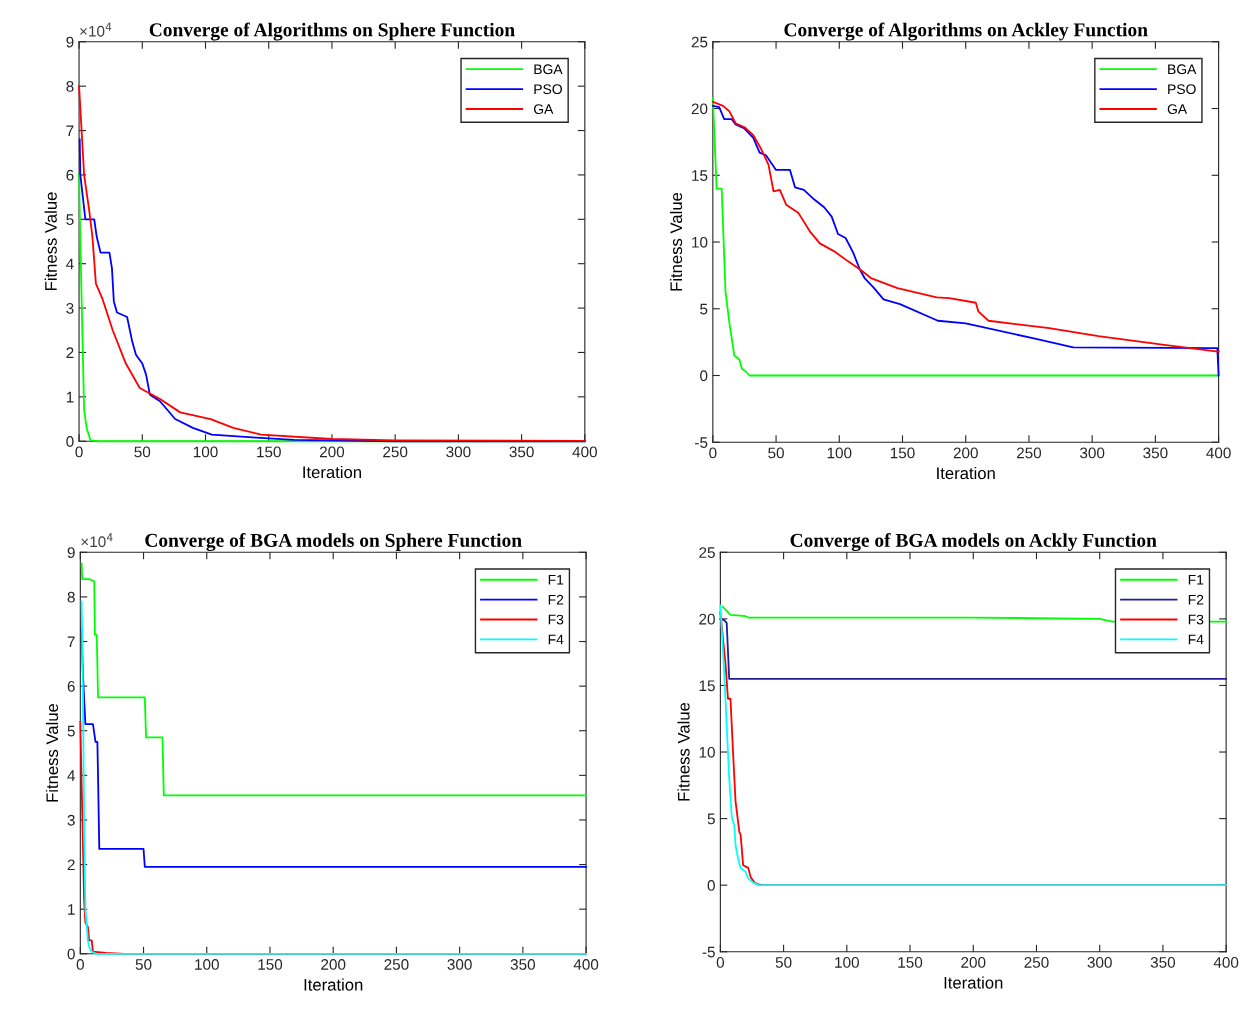  What do you see at coordinates (973, 542) in the screenshot?
I see `chart-title: Converge of BGA models on Ackly Function` at bounding box center [973, 542].